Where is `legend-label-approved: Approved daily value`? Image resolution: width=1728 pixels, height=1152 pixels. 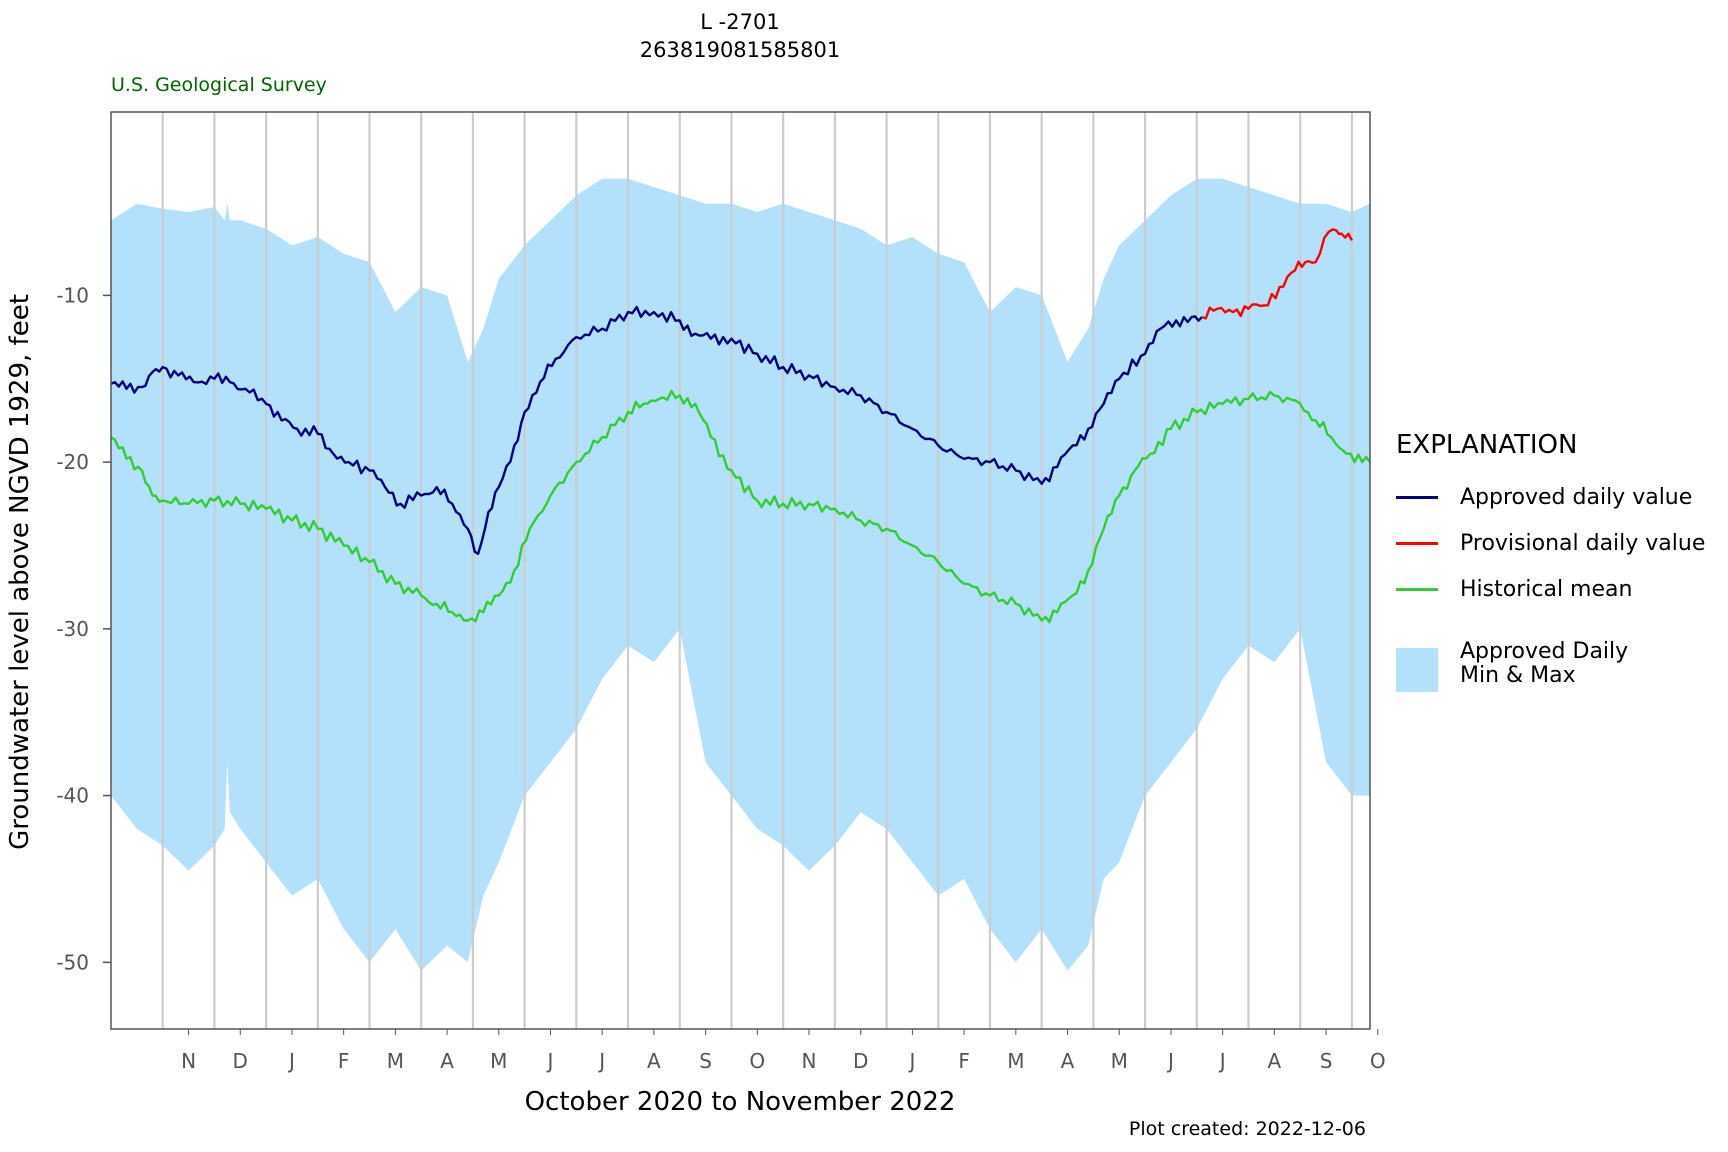 legend-label-approved: Approved daily value is located at coordinates (1576, 497).